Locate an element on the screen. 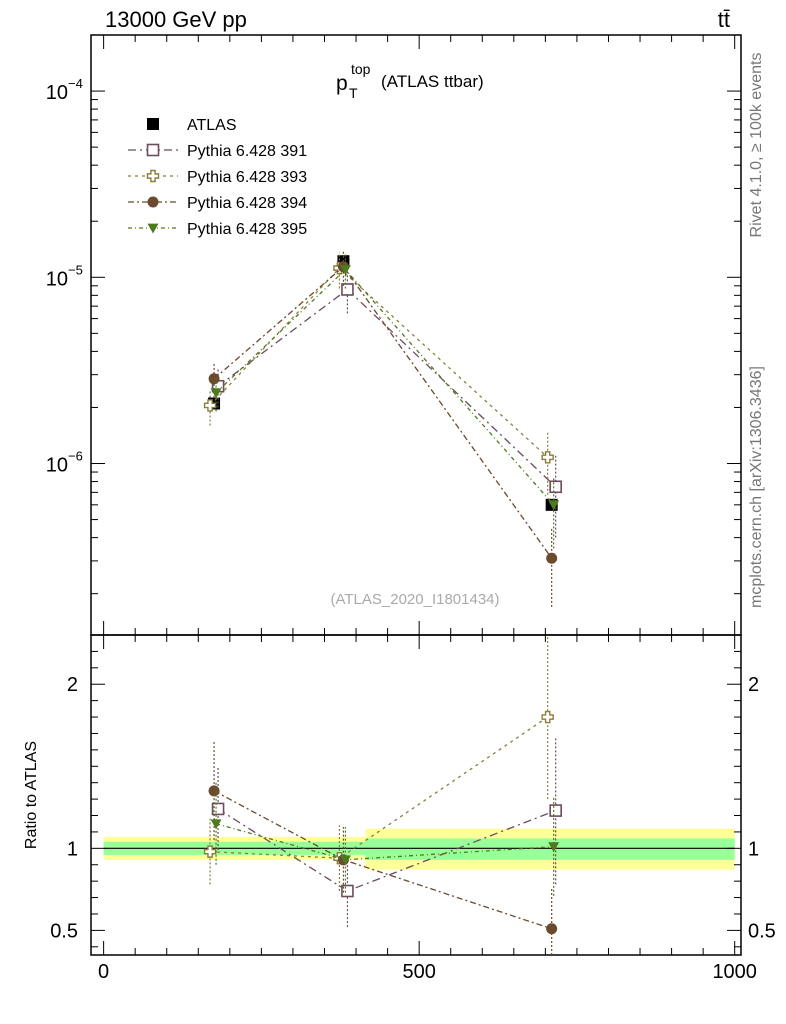 The width and height of the screenshot is (786, 1024). process-label: tt̄ is located at coordinates (724, 19).